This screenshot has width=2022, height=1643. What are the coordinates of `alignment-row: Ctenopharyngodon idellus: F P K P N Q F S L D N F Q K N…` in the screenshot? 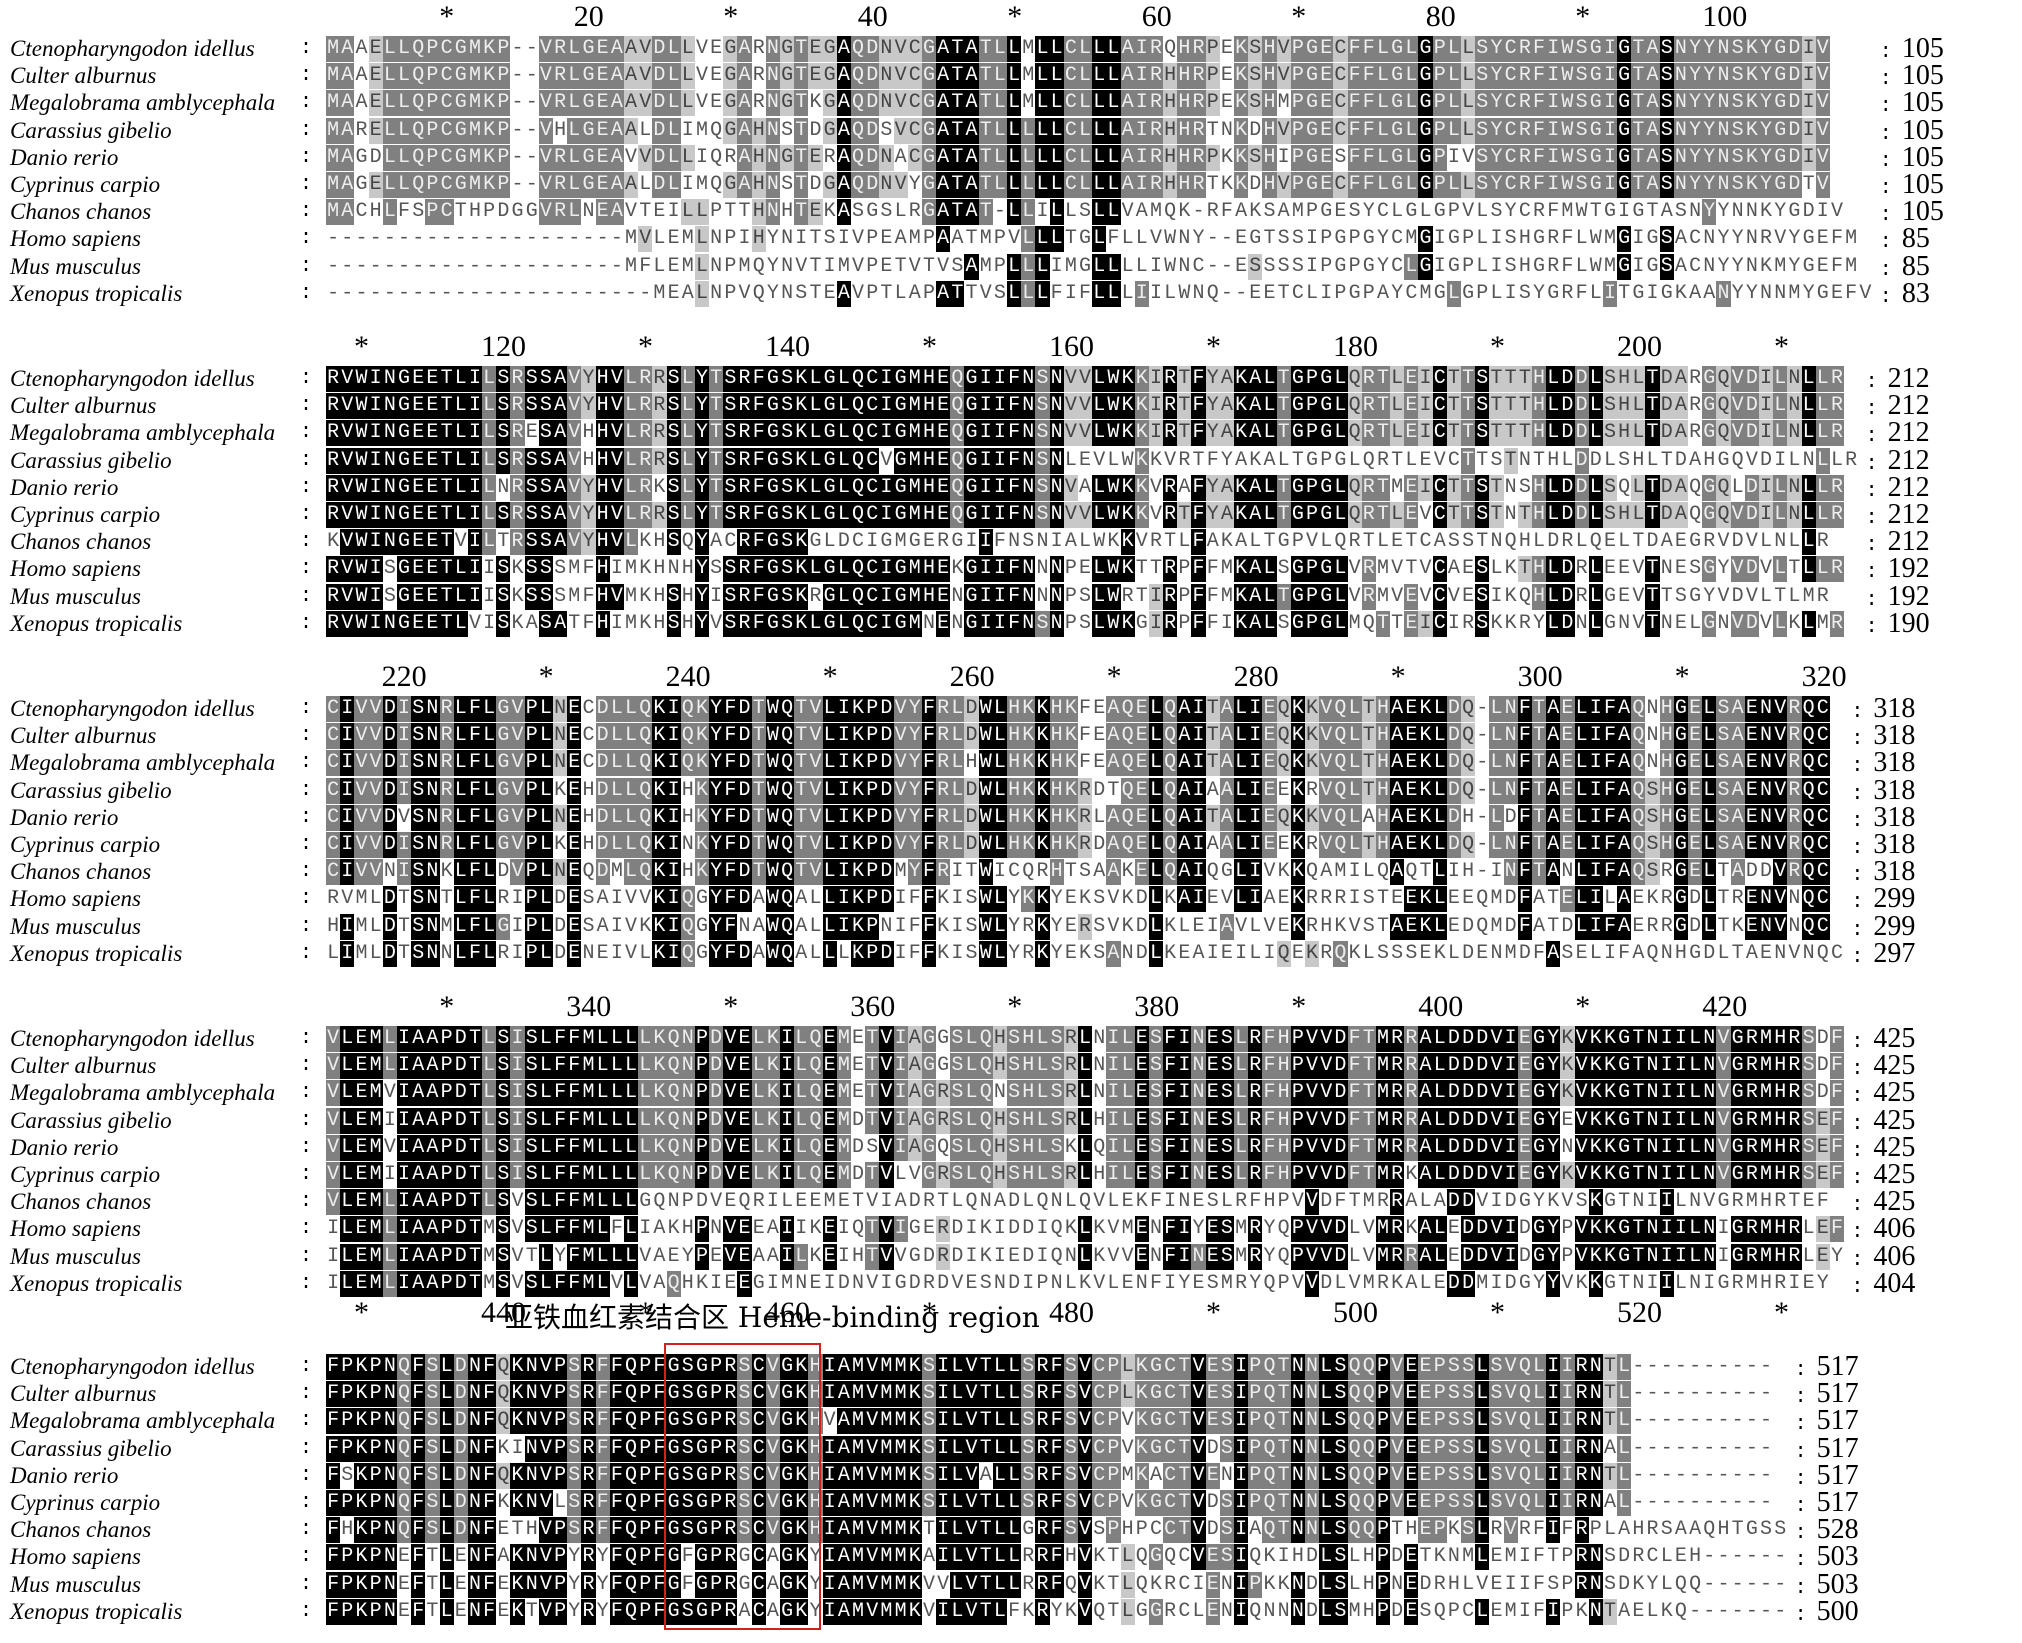 It's located at (1011, 1368).